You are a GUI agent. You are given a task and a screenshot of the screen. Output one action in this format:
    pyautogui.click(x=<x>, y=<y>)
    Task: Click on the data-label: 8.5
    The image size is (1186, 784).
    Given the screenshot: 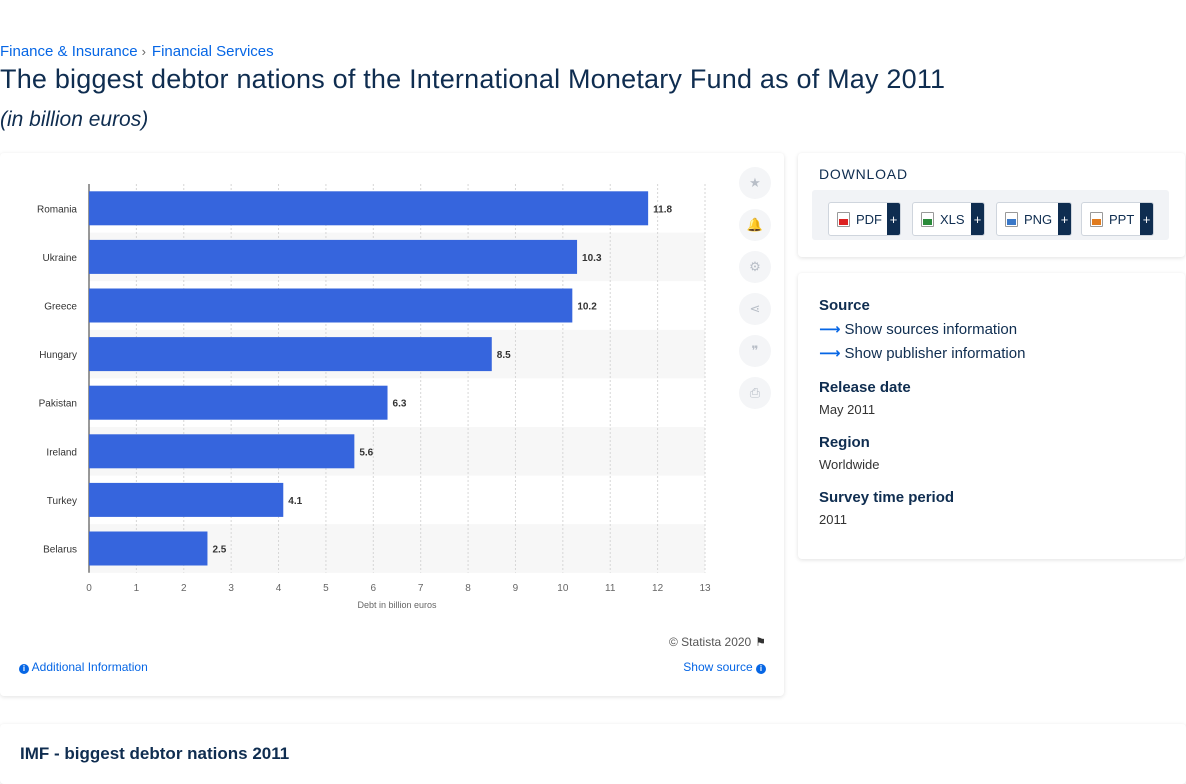 What is the action you would take?
    pyautogui.click(x=504, y=355)
    